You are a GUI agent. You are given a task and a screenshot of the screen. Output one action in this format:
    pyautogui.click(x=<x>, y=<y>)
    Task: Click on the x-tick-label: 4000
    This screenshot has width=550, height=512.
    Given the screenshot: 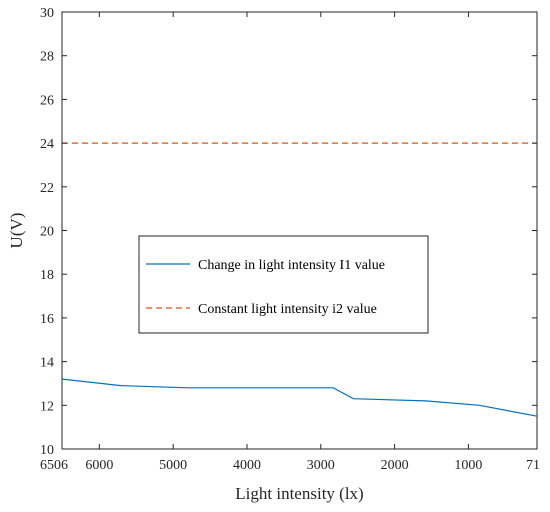 What is the action you would take?
    pyautogui.click(x=247, y=465)
    